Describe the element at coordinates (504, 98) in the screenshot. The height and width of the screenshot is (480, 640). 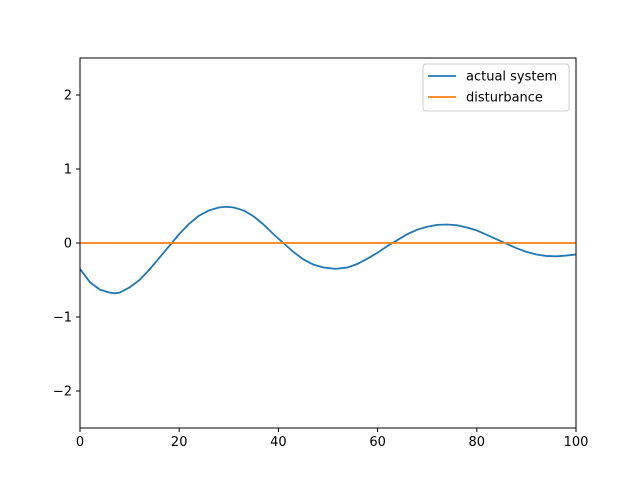
I see `legend-label-disturbance: disturbance` at that location.